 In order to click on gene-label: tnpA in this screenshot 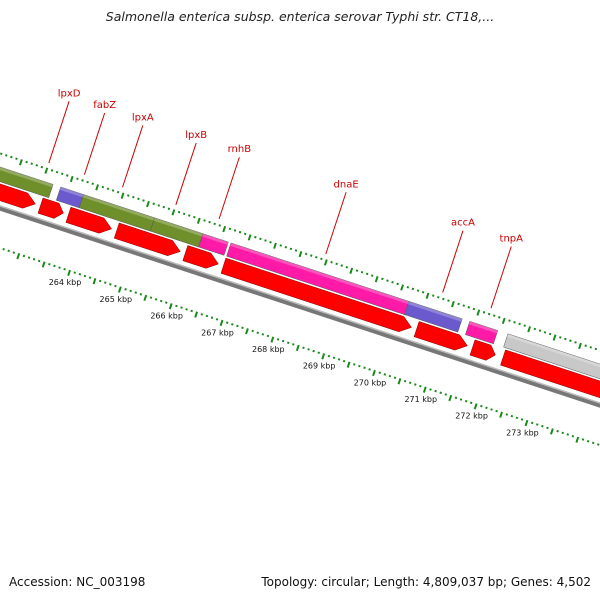, I will do `click(512, 239)`.